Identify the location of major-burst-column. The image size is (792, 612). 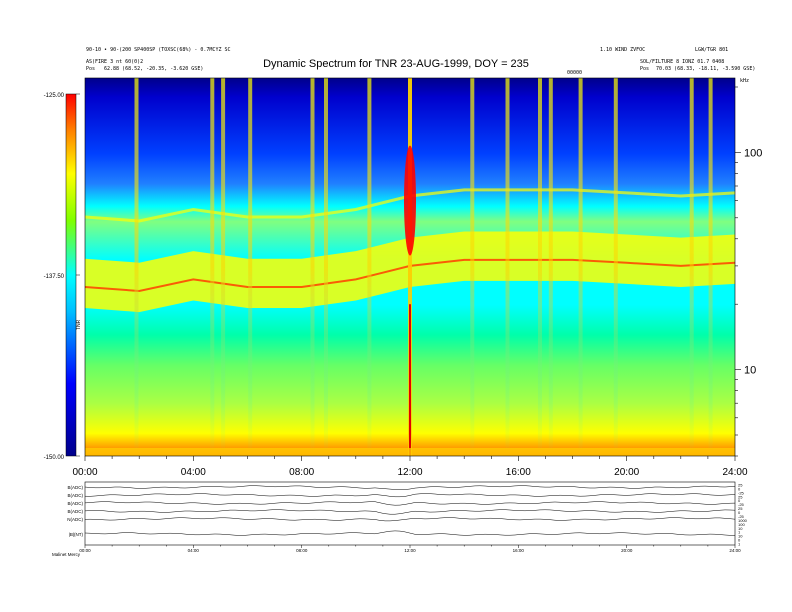
(410, 267).